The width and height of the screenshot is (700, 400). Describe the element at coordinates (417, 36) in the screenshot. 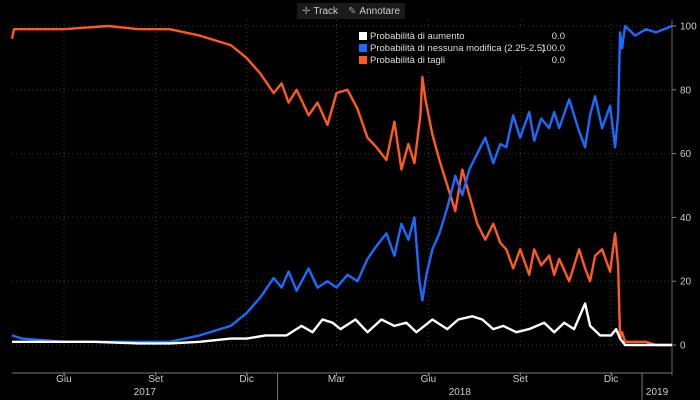

I see `legend-label: Probabilità di aumento` at that location.